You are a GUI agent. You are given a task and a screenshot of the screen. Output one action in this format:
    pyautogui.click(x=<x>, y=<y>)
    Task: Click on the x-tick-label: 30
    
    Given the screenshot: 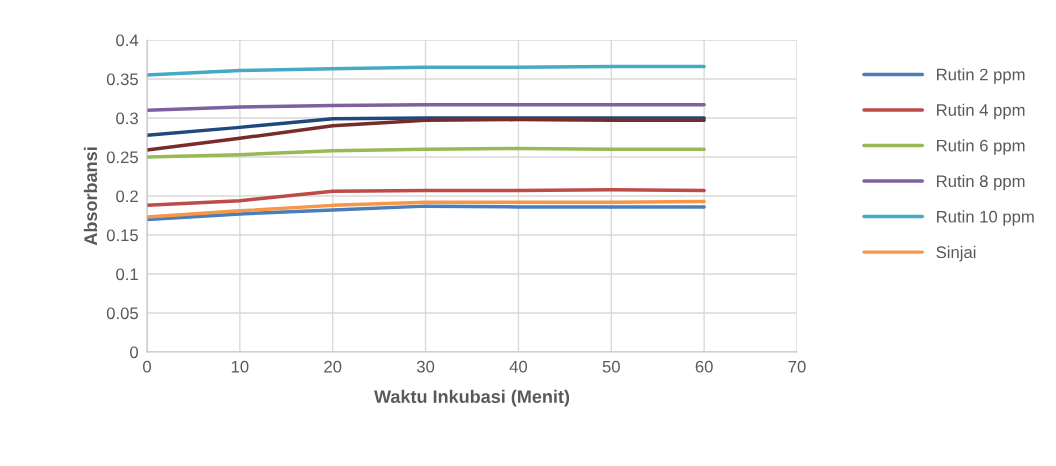 What is the action you would take?
    pyautogui.click(x=425, y=366)
    